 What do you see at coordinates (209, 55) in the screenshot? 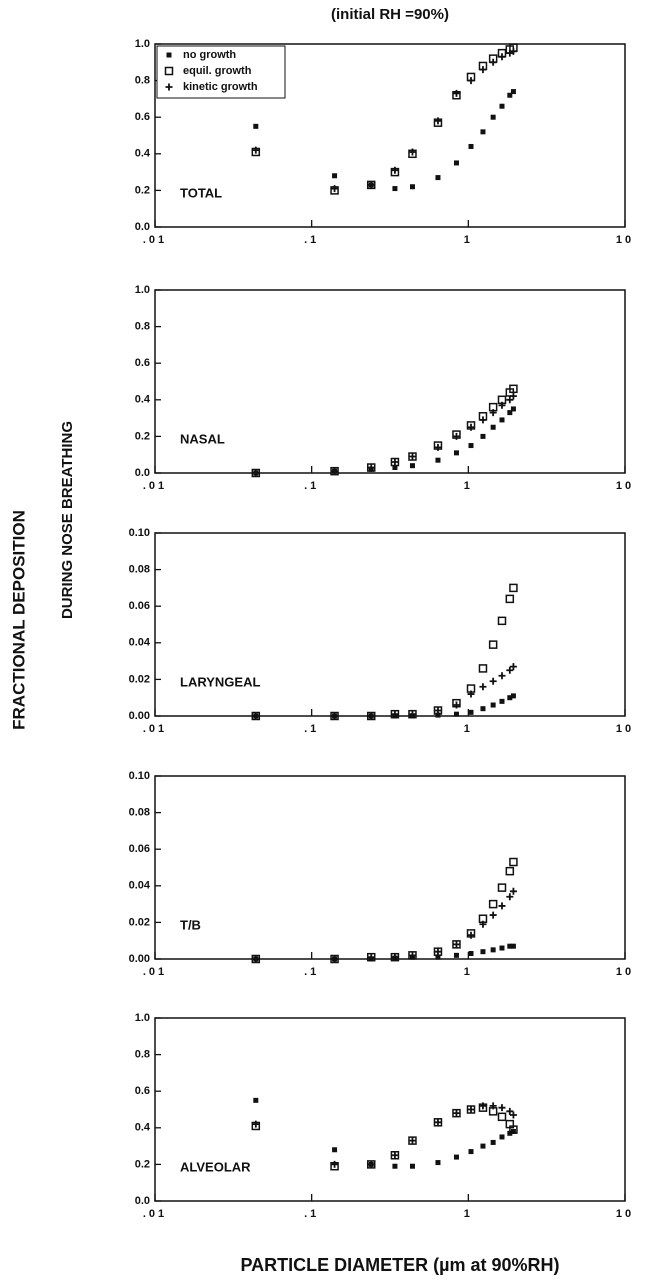
I see `legend-label: no growth` at bounding box center [209, 55].